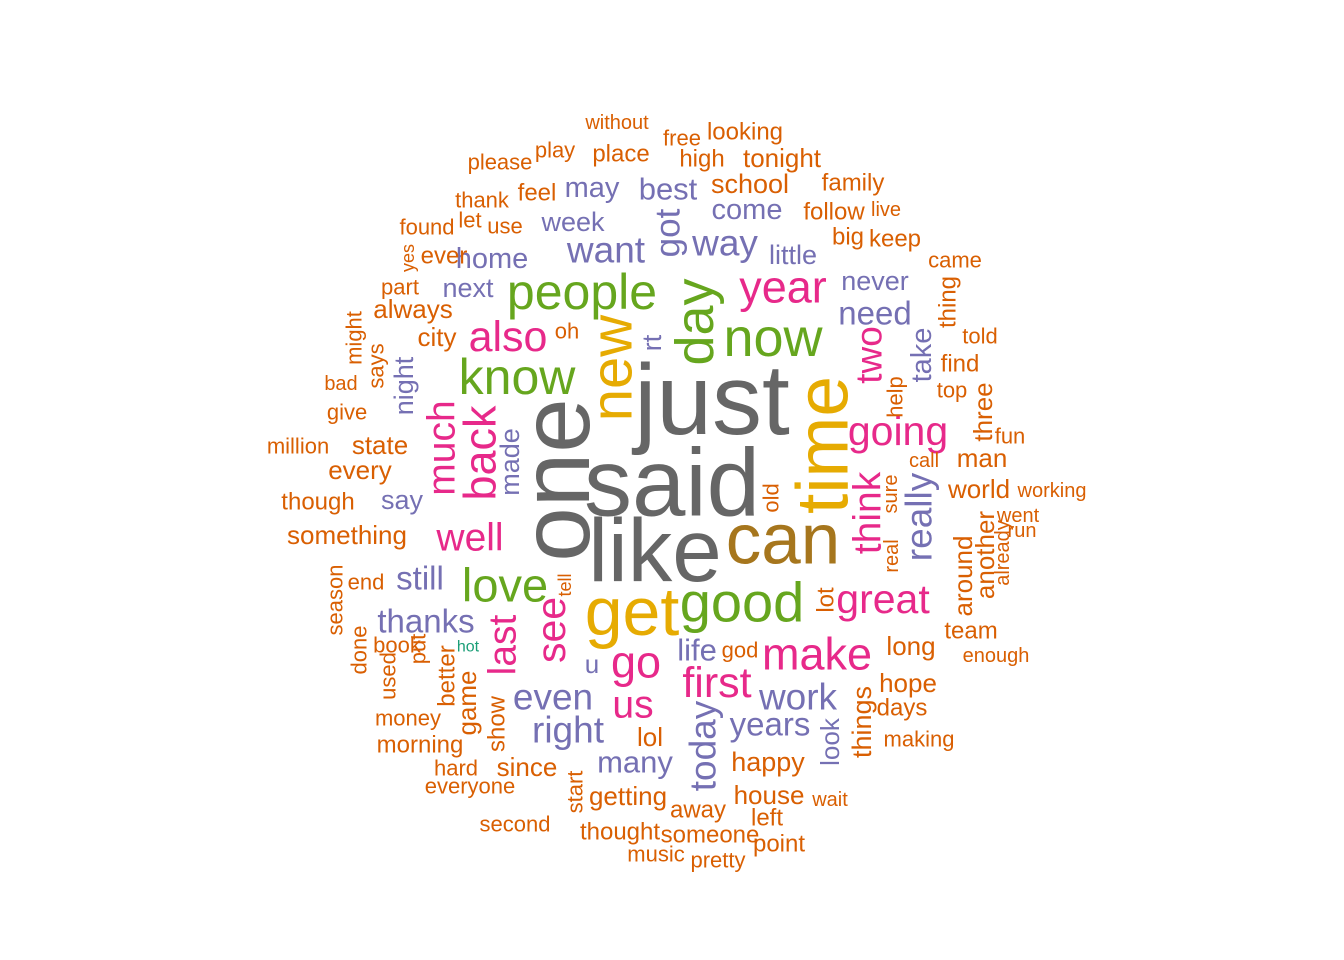 Image resolution: width=1344 pixels, height=960 pixels. Describe the element at coordinates (515, 824) in the screenshot. I see `word-second: second` at that location.